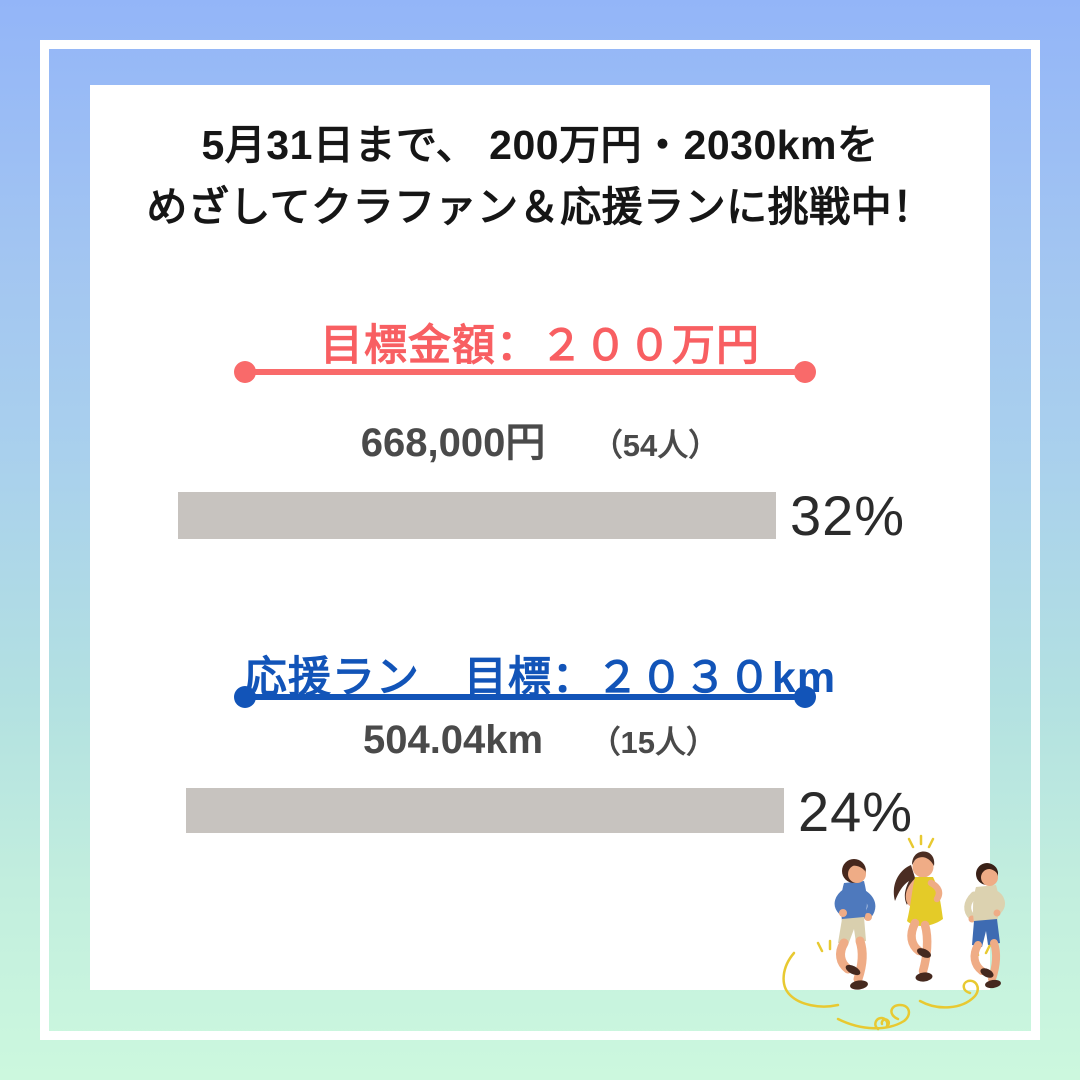  What do you see at coordinates (485, 810) in the screenshot?
I see `run-progress-bar` at bounding box center [485, 810].